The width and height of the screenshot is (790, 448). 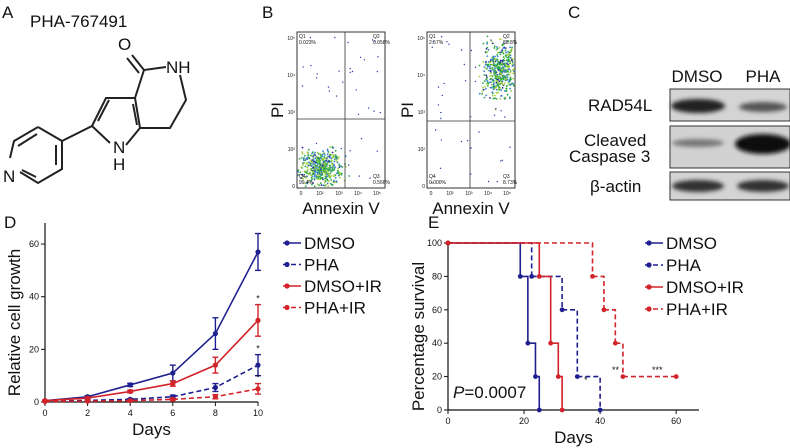 I want to click on flow-x-label: Annexin V, so click(x=341, y=208).